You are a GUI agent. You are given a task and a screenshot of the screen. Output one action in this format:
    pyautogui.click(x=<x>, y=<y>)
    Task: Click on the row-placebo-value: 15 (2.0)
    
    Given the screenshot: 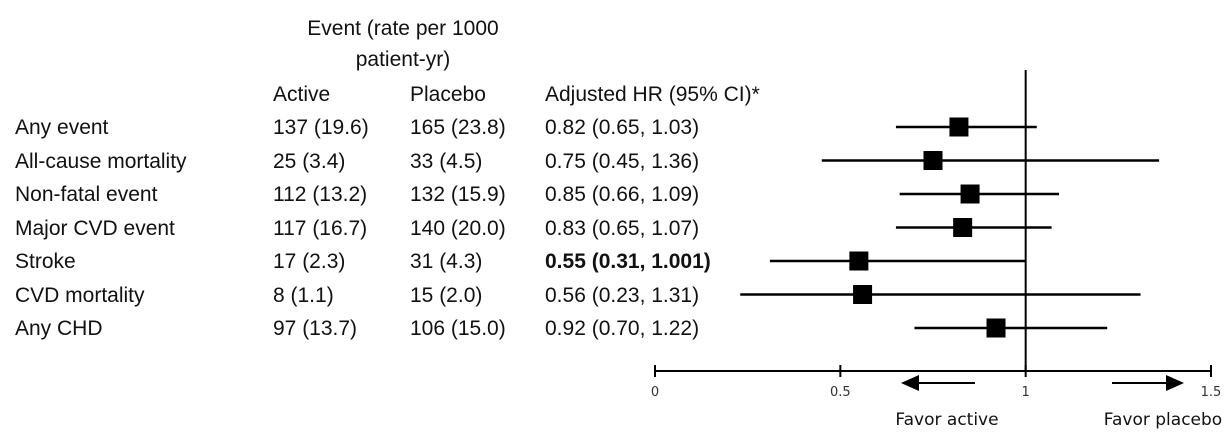 What is the action you would take?
    pyautogui.click(x=446, y=295)
    